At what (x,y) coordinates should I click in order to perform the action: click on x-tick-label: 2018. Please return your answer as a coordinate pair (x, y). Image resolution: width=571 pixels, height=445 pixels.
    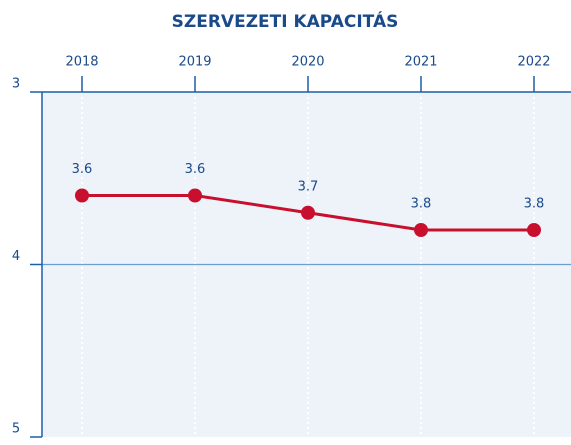
    Looking at the image, I should click on (81, 62).